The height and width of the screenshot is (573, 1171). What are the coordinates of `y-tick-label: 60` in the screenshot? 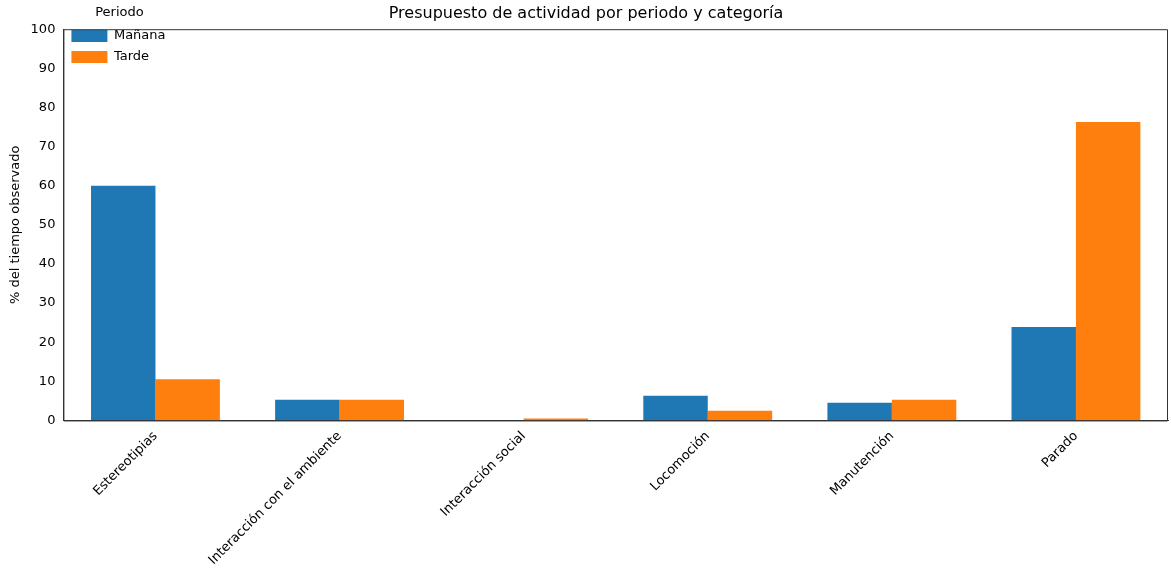 It's located at (47, 185).